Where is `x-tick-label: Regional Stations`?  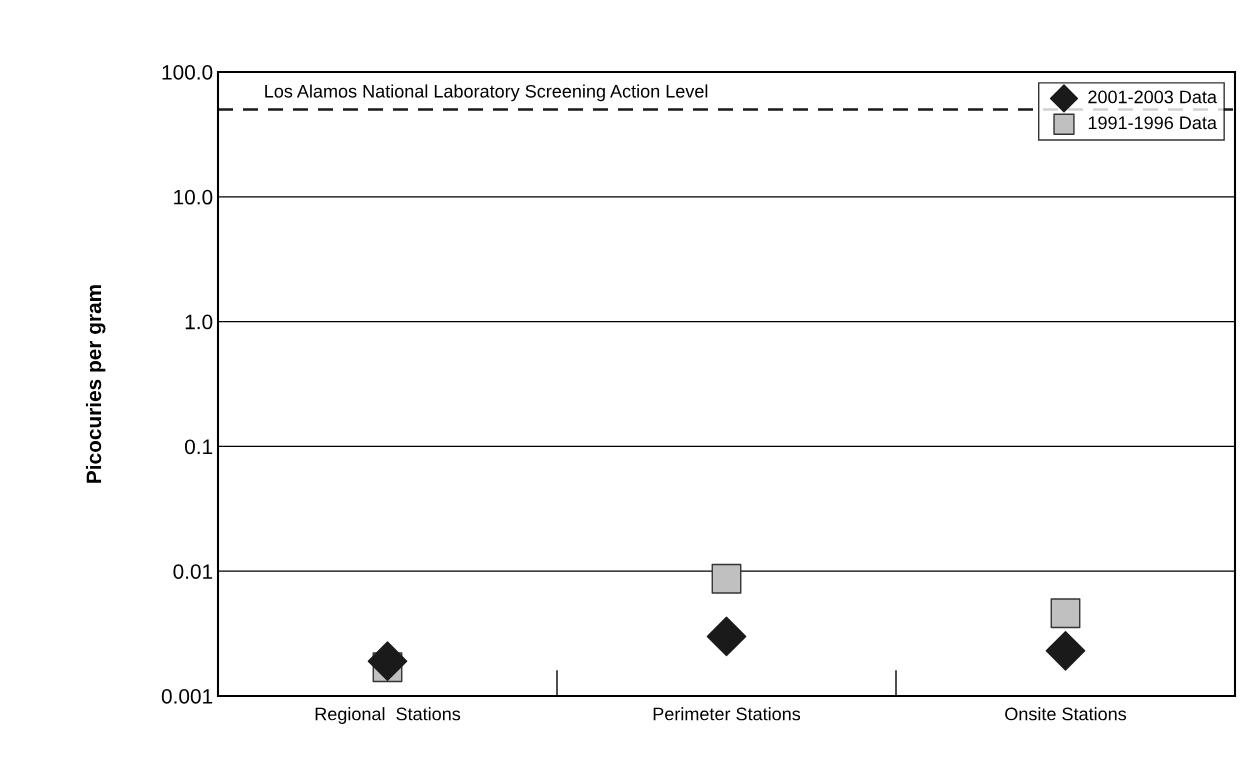
x-tick-label: Regional Stations is located at coordinates (388, 715).